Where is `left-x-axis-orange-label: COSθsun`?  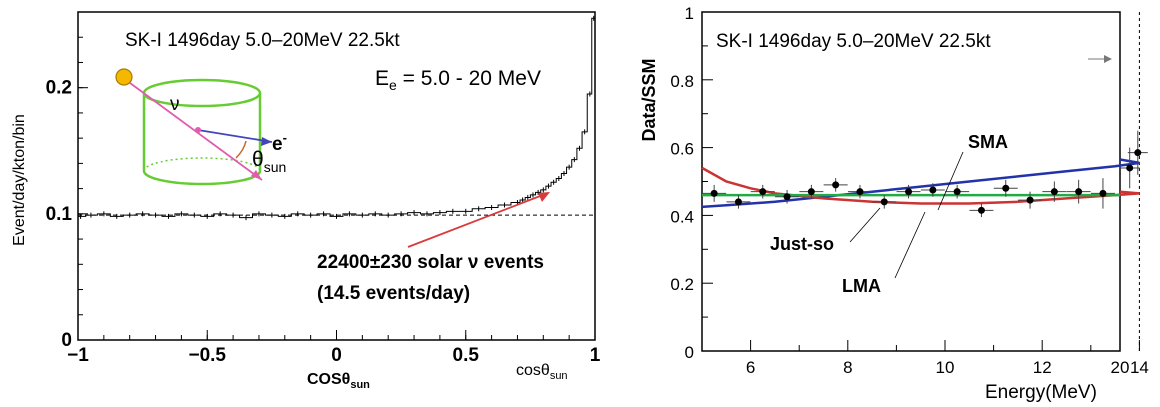 left-x-axis-orange-label: COSθsun is located at coordinates (338, 381).